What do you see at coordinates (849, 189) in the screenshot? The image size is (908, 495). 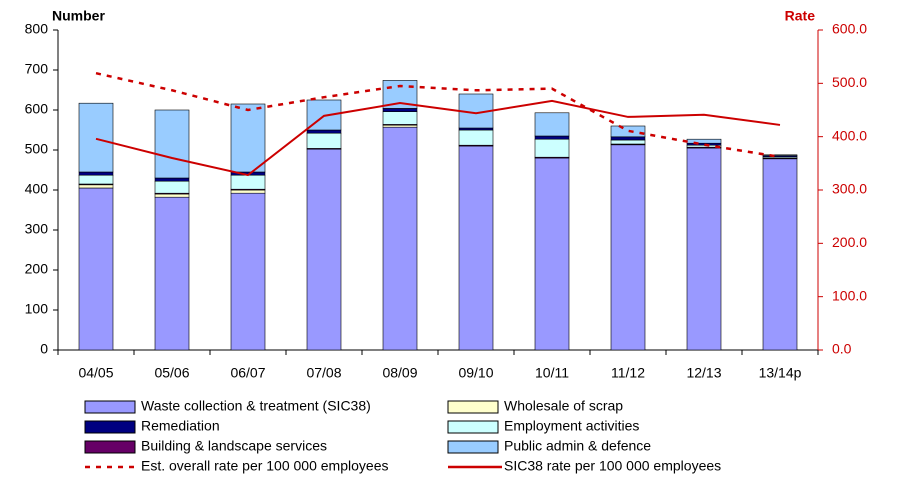 I see `y2-tick-label: 300.0` at bounding box center [849, 189].